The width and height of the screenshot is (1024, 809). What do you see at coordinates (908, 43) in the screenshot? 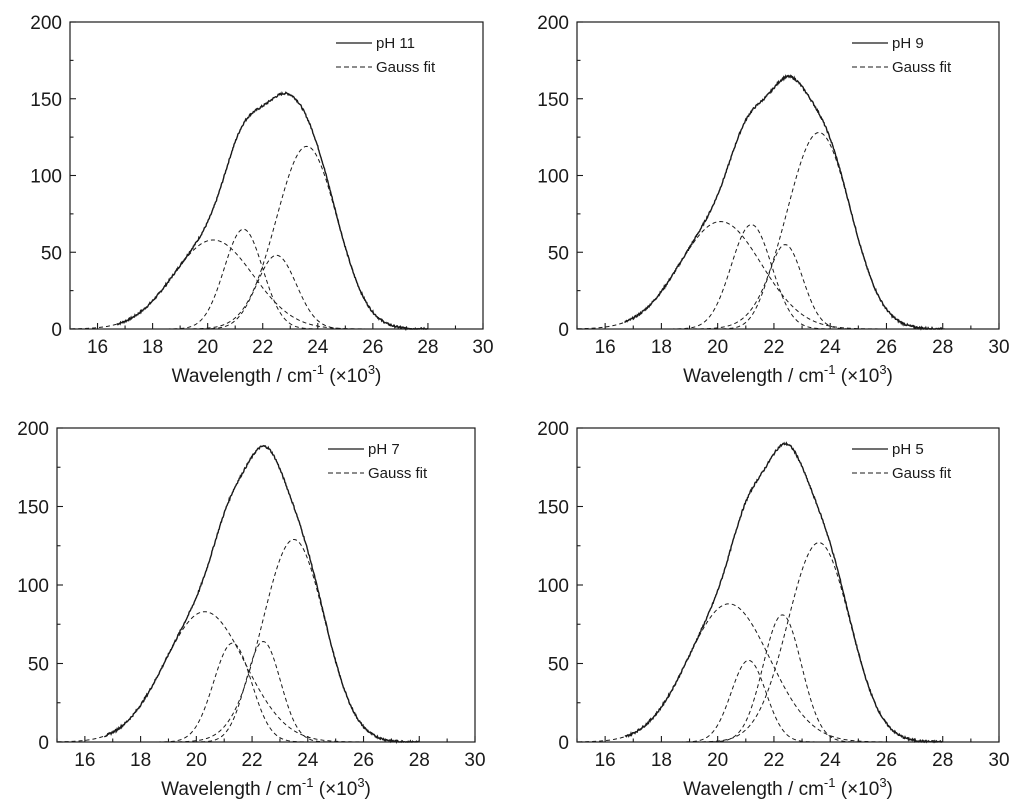
I see `legend-label-measured: pH 9` at bounding box center [908, 43].